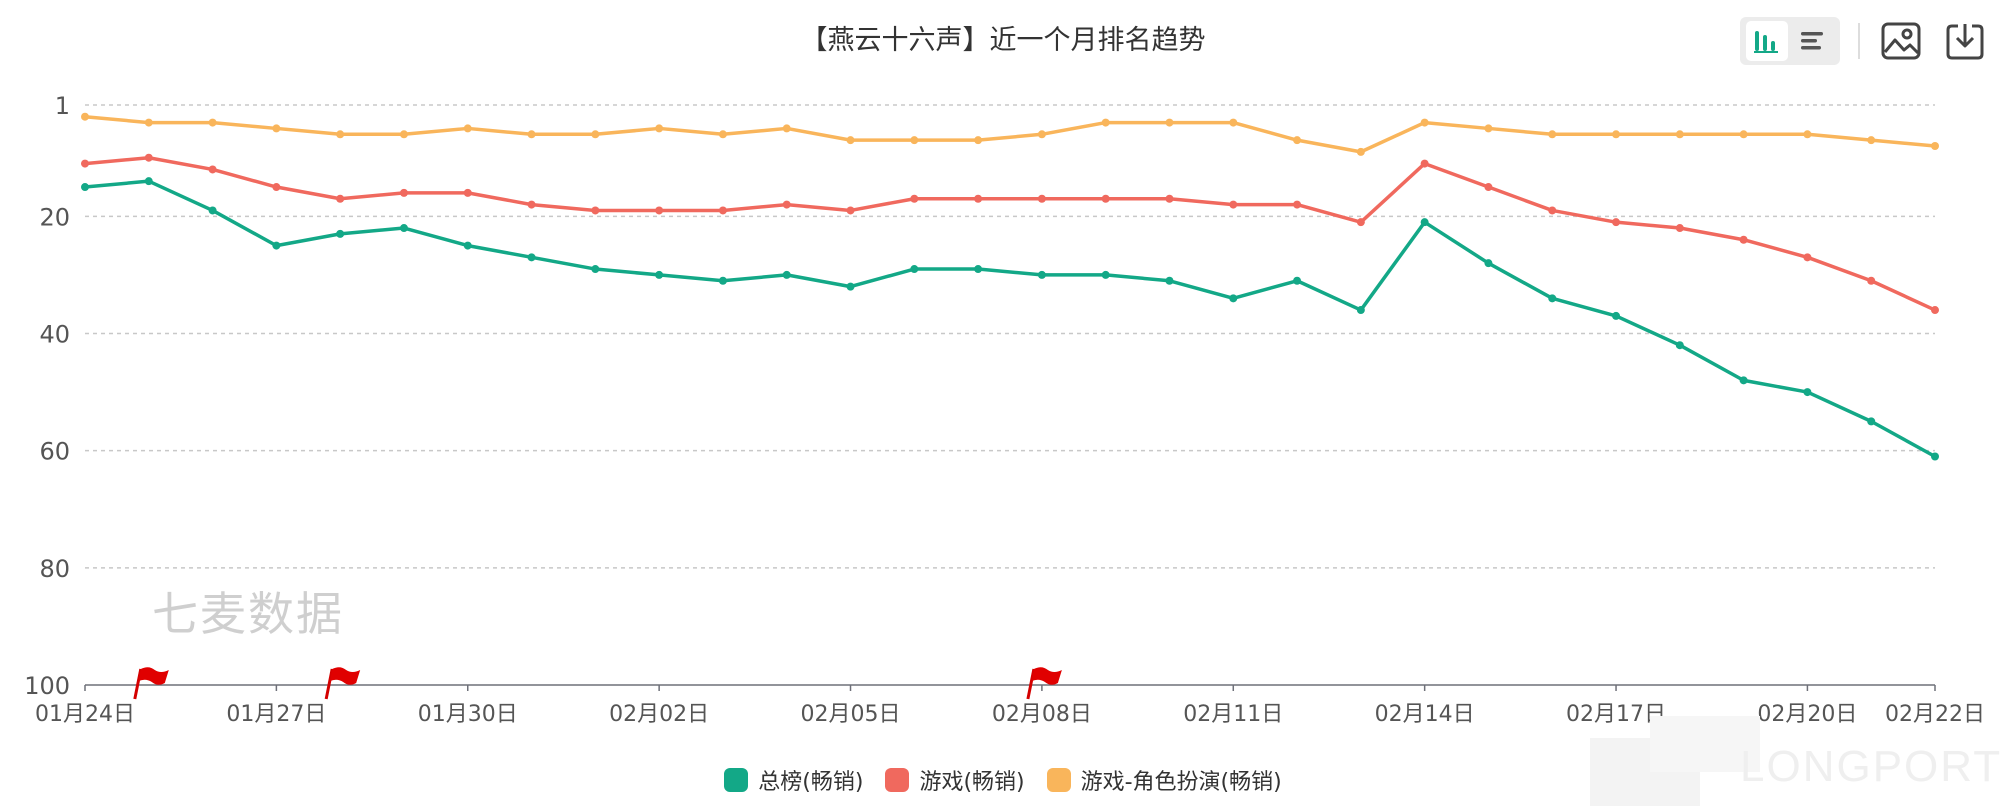  What do you see at coordinates (1813, 41) in the screenshot?
I see `list-view-icon` at bounding box center [1813, 41].